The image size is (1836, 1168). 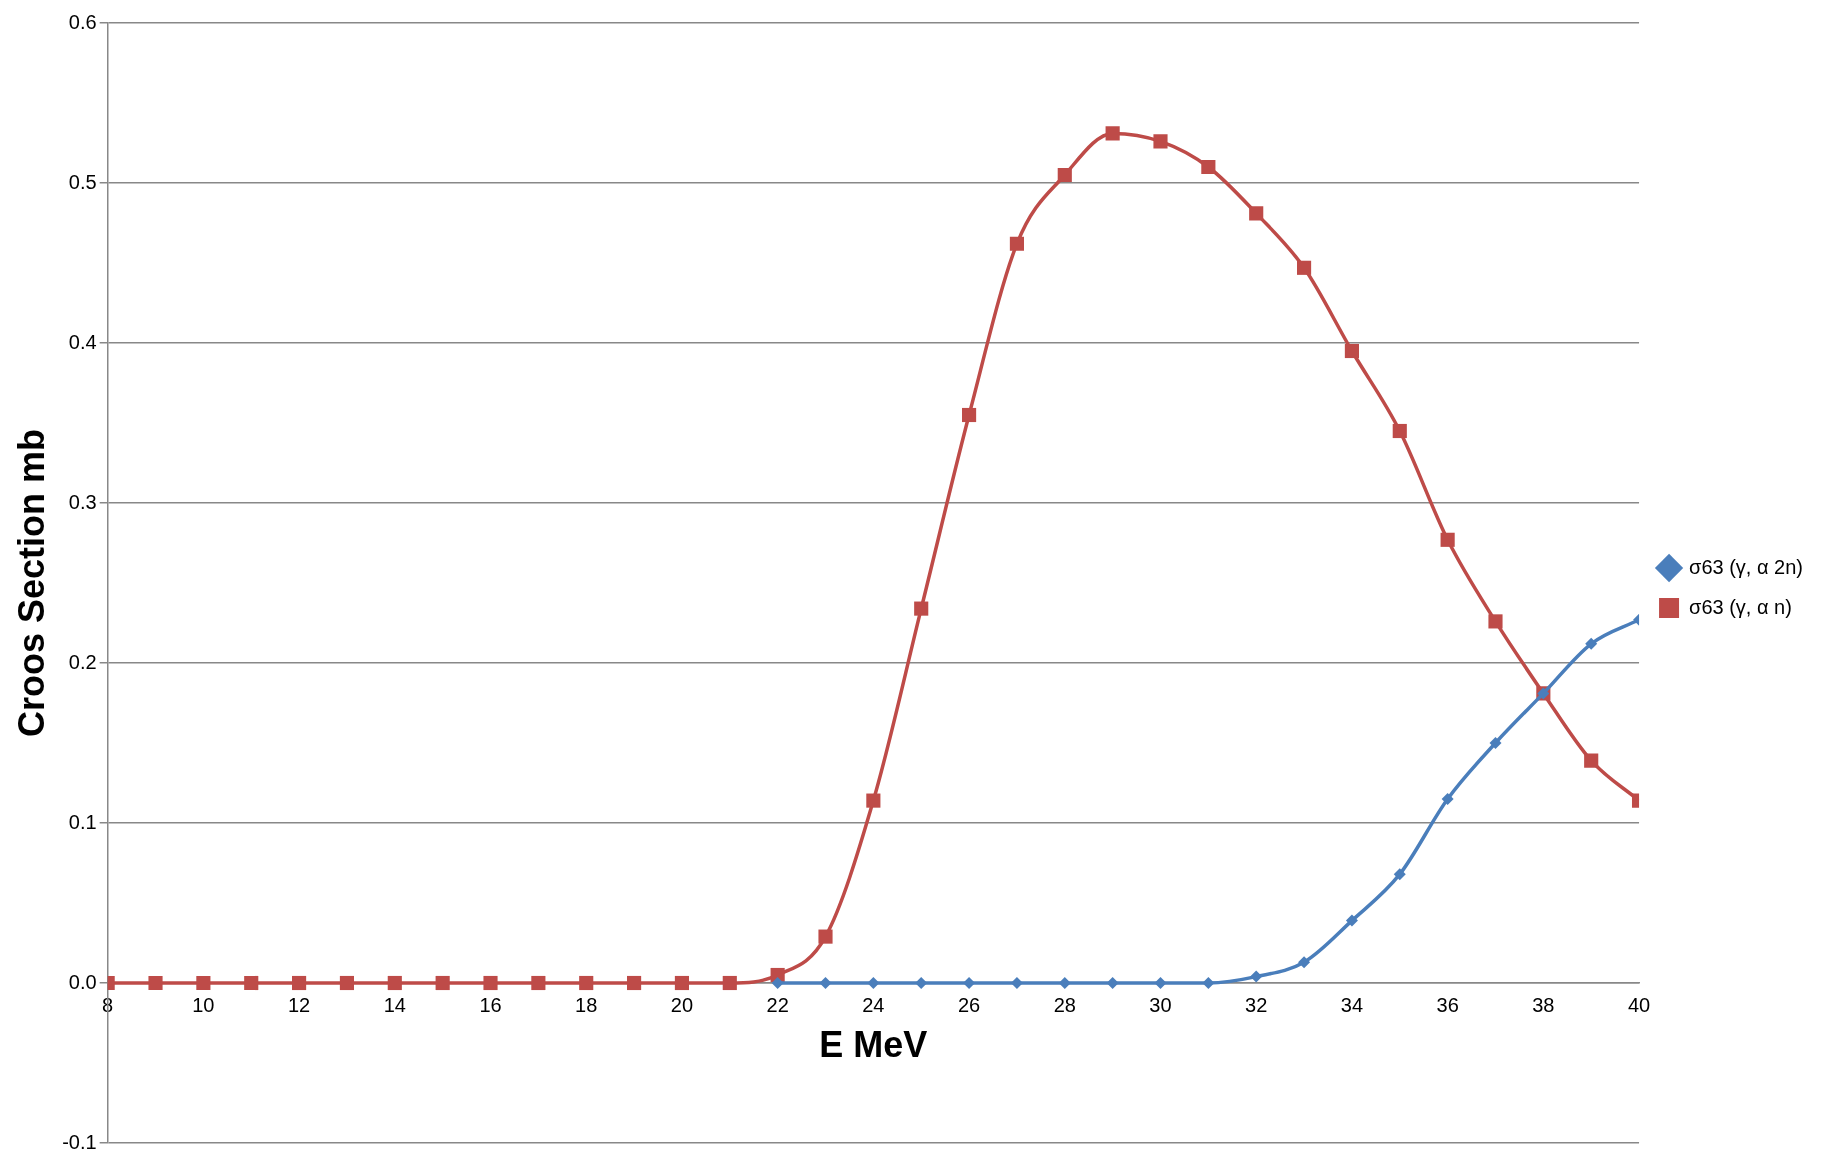 I want to click on x-tick-label: 28, so click(x=1064, y=1004).